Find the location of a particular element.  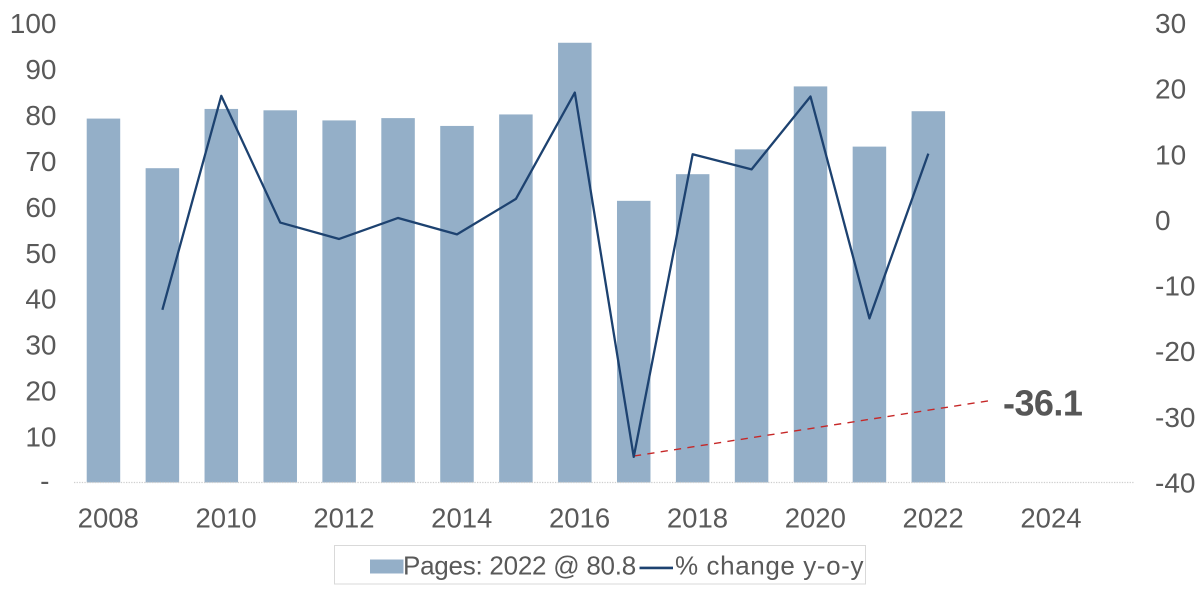

svg-text: 2024 is located at coordinates (1050, 518).